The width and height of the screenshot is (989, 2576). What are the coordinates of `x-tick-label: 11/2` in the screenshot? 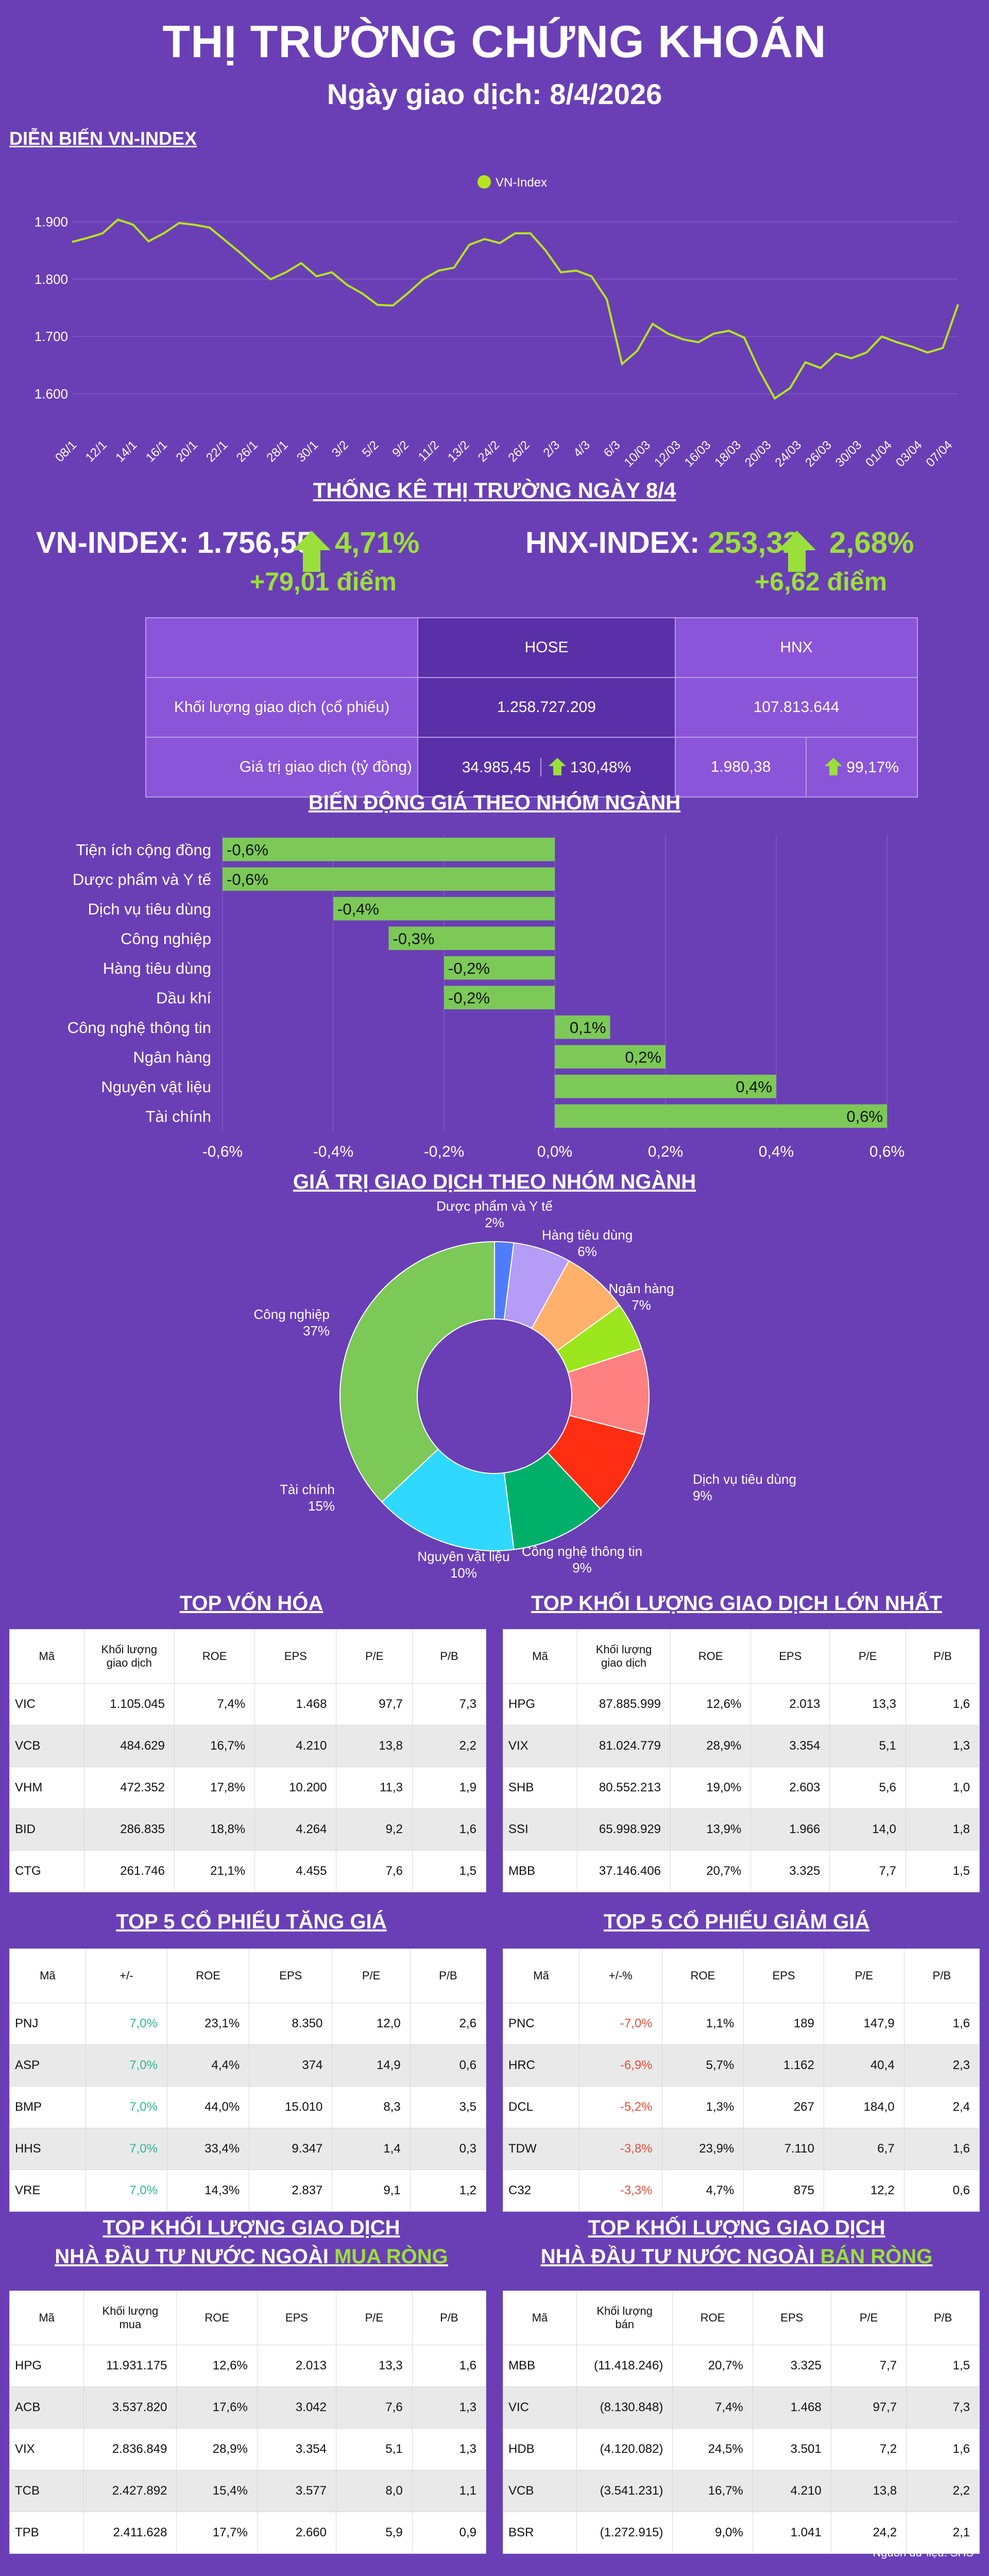 It's located at (429, 451).